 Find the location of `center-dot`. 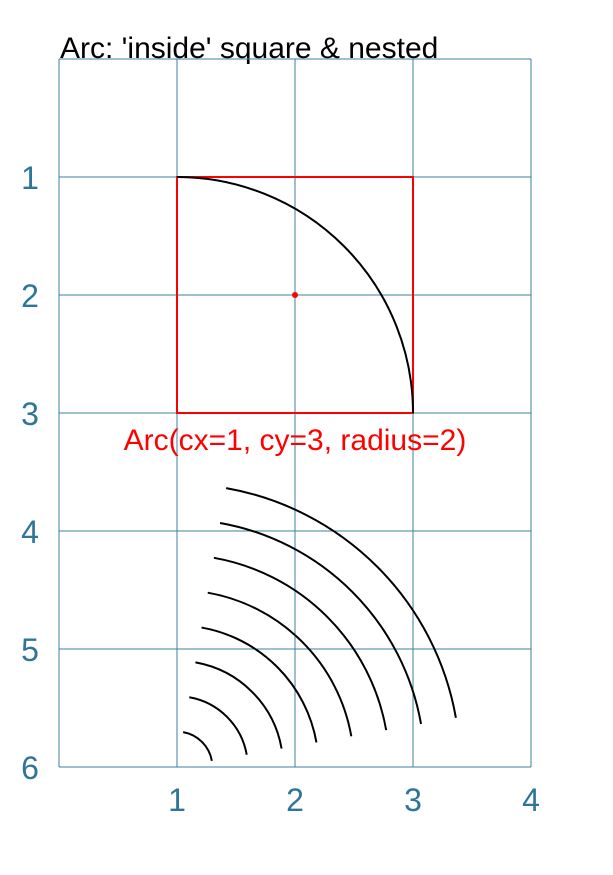

center-dot is located at coordinates (295, 295).